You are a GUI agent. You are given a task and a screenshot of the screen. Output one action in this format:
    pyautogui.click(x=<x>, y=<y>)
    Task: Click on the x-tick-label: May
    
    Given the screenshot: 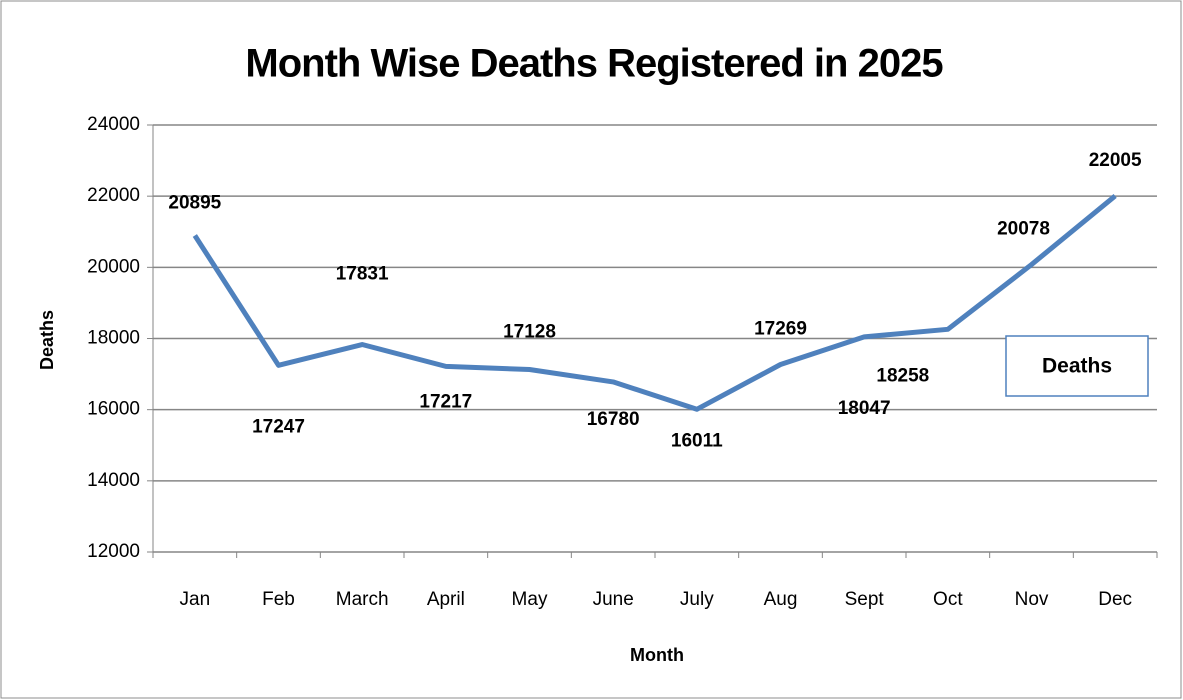 What is the action you would take?
    pyautogui.click(x=530, y=599)
    